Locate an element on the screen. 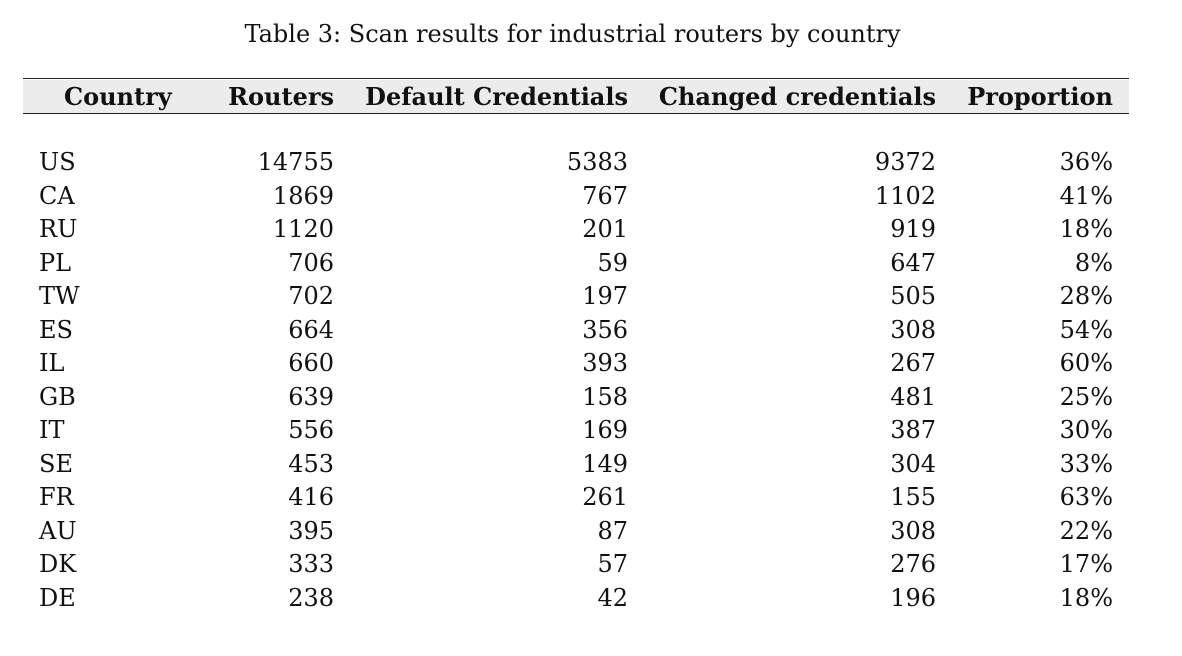  header-proportion: Proportion is located at coordinates (1040, 96).